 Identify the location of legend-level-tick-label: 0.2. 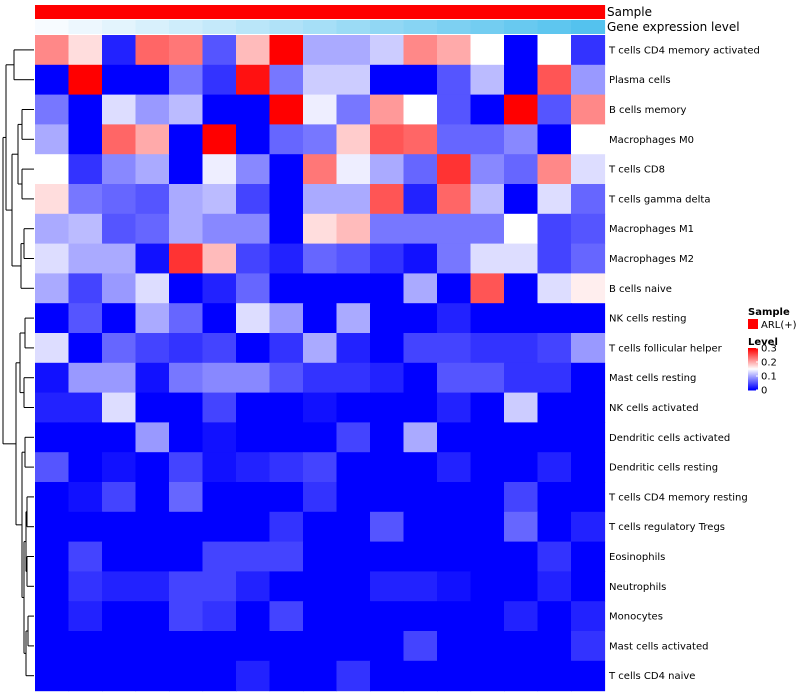
(769, 363).